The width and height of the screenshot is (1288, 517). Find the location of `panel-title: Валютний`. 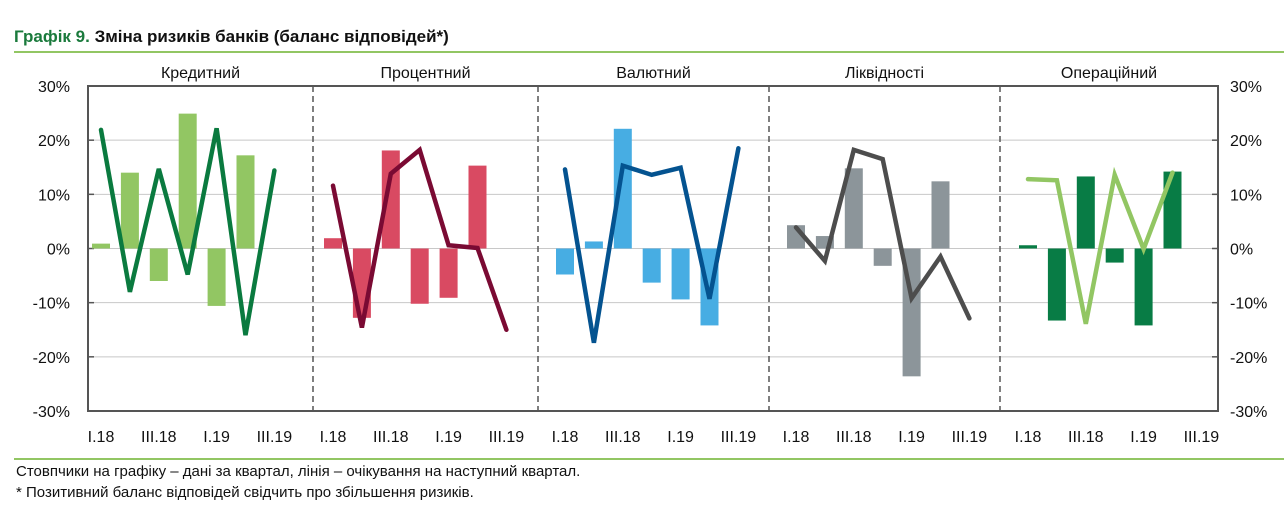

panel-title: Валютний is located at coordinates (653, 73).